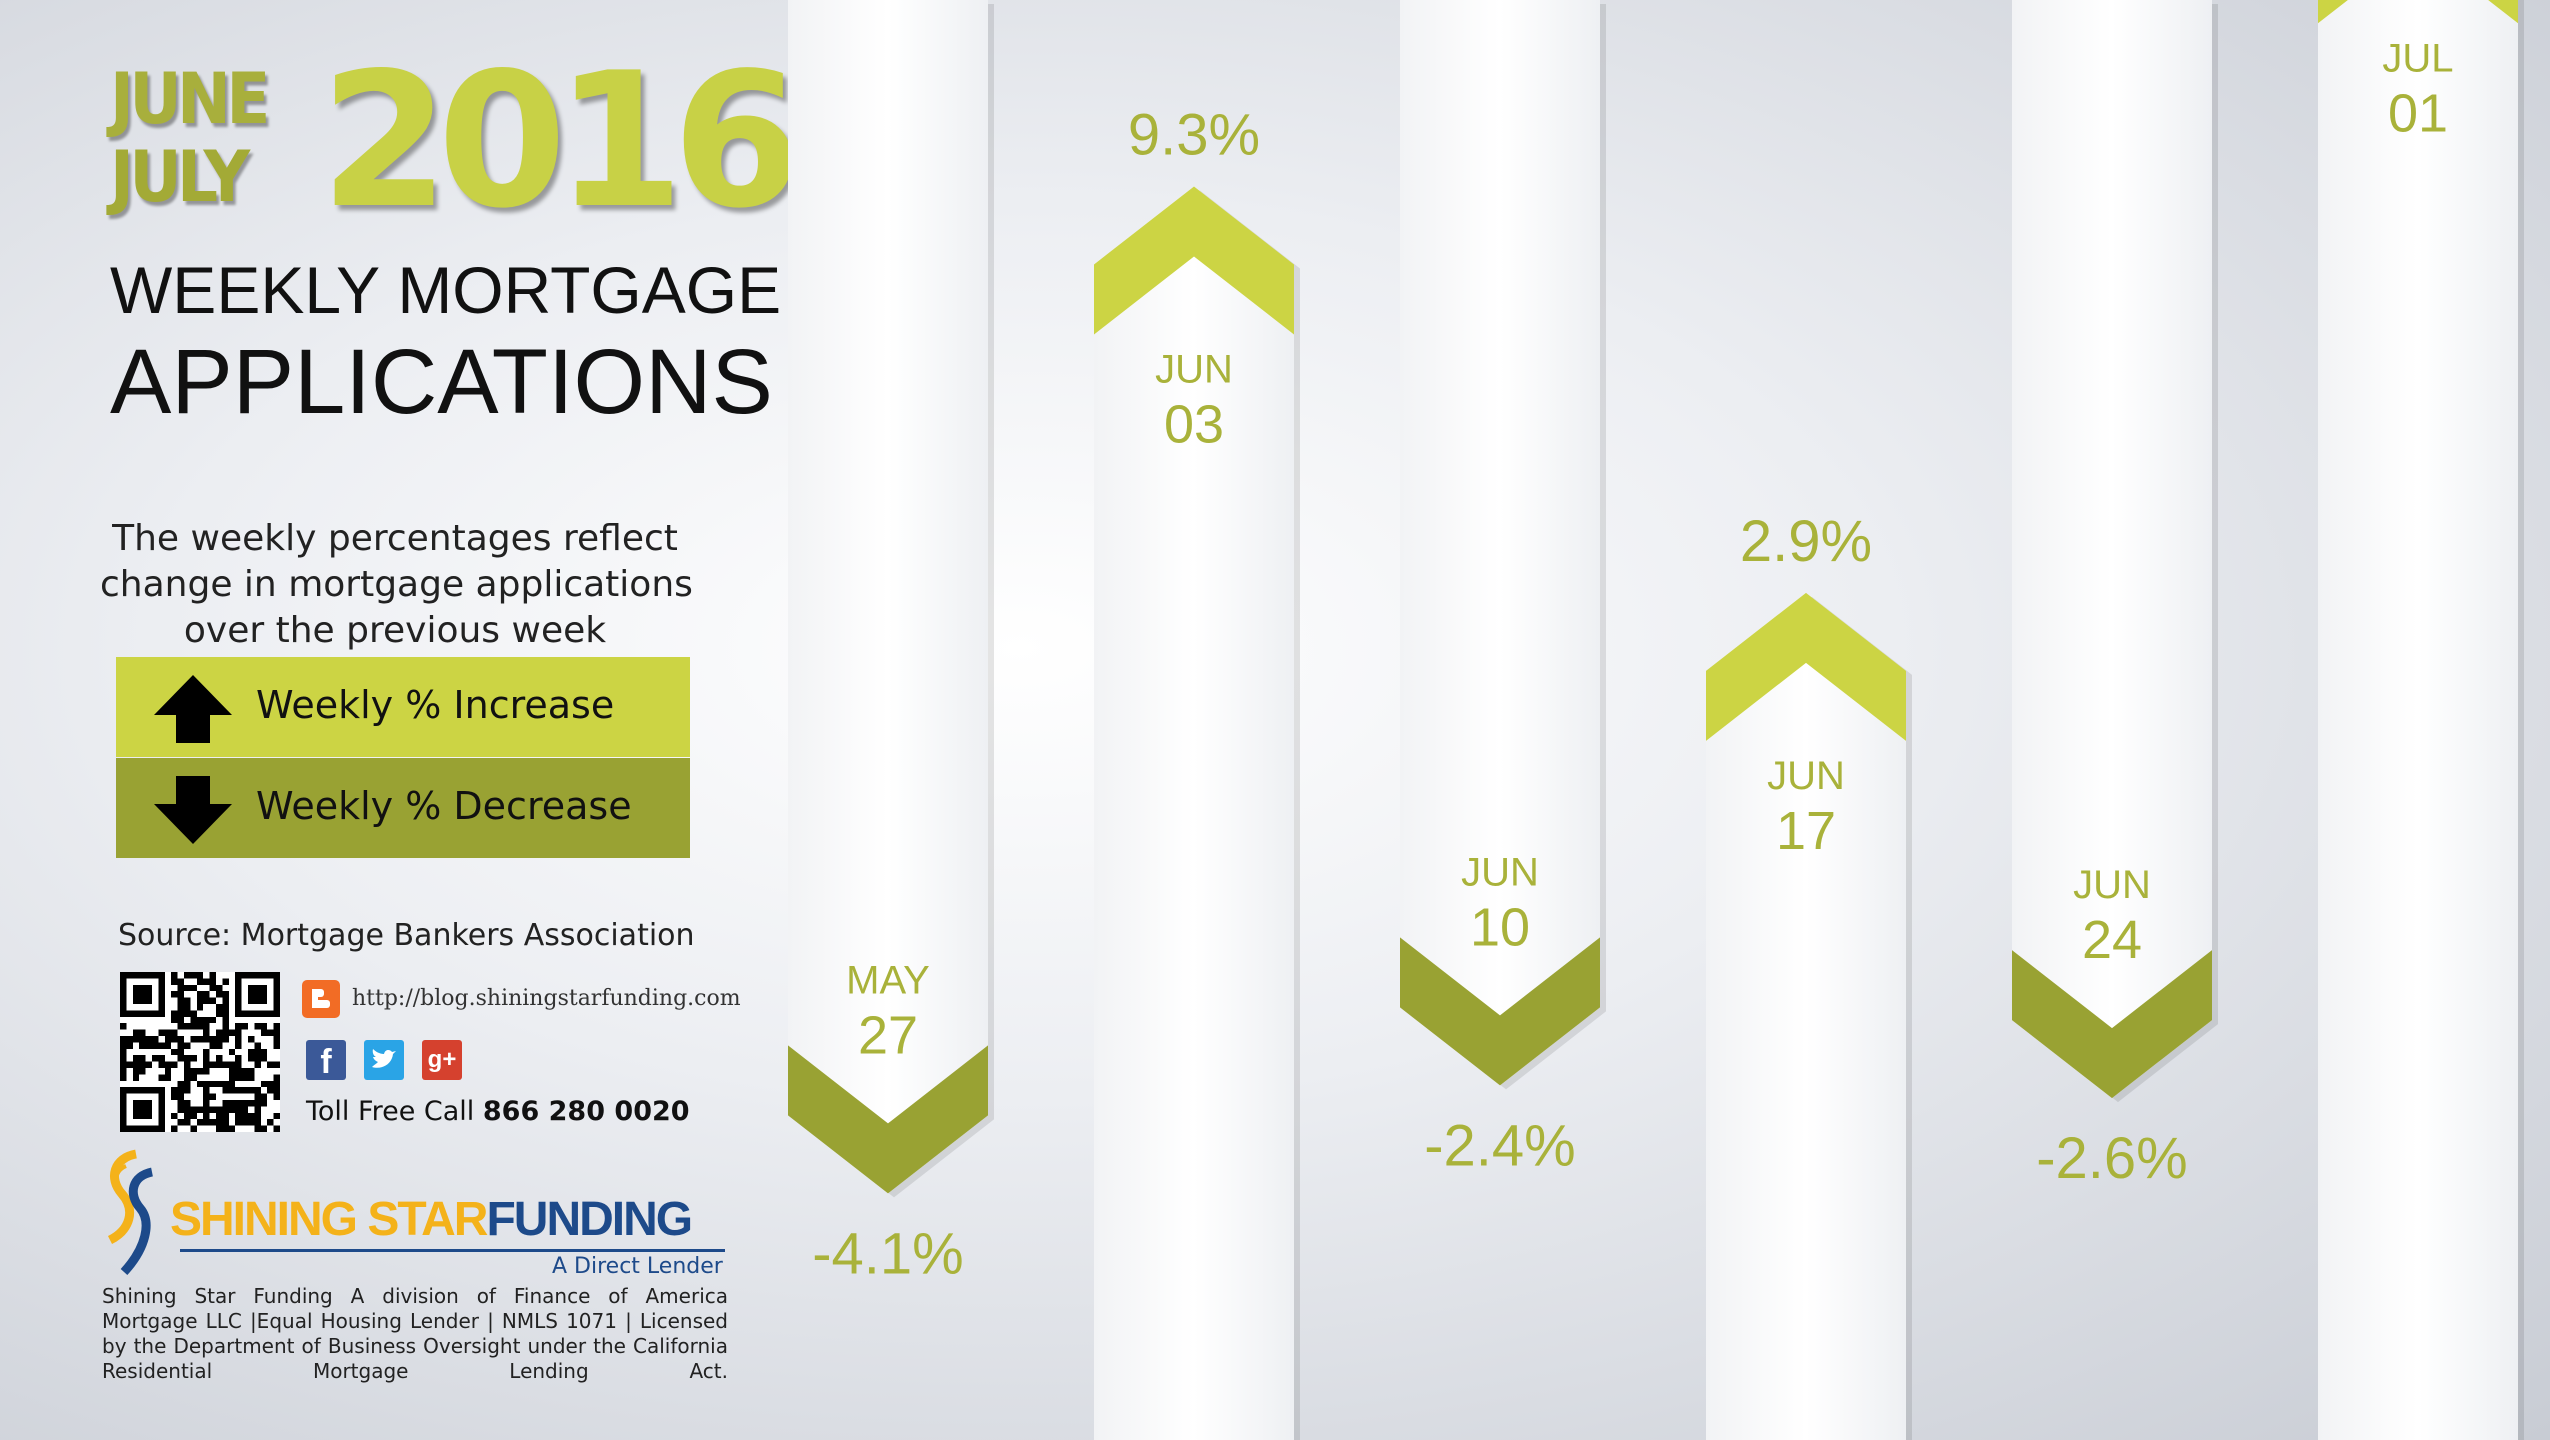 Image resolution: width=2550 pixels, height=1440 pixels. I want to click on arrow-down-icon, so click(193, 810).